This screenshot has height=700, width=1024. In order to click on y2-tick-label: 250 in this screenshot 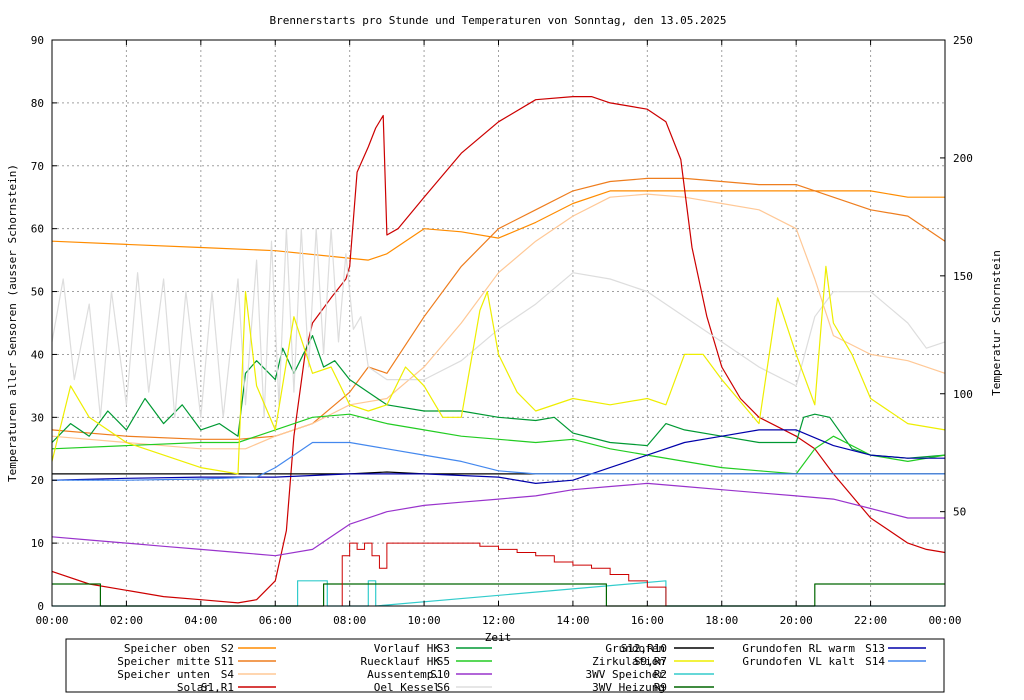, I will do `click(963, 40)`.